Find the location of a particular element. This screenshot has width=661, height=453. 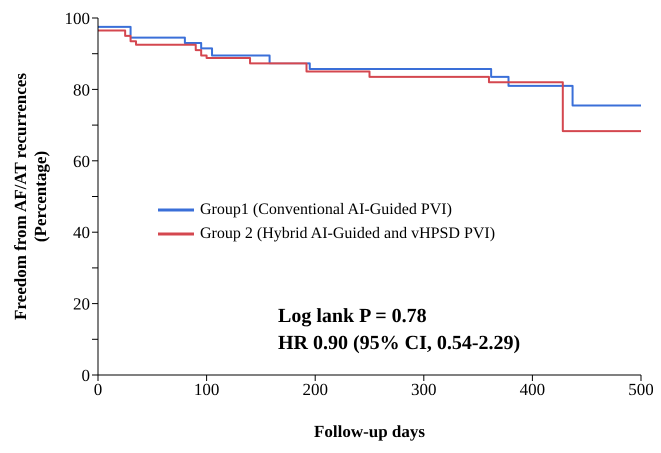

y-tick-label: 20 is located at coordinates (81, 304).